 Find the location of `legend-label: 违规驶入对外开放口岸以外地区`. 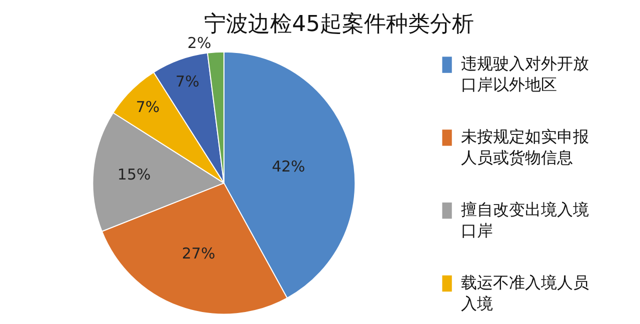

legend-label: 违规驶入对外开放口岸以外地区 is located at coordinates (525, 74).